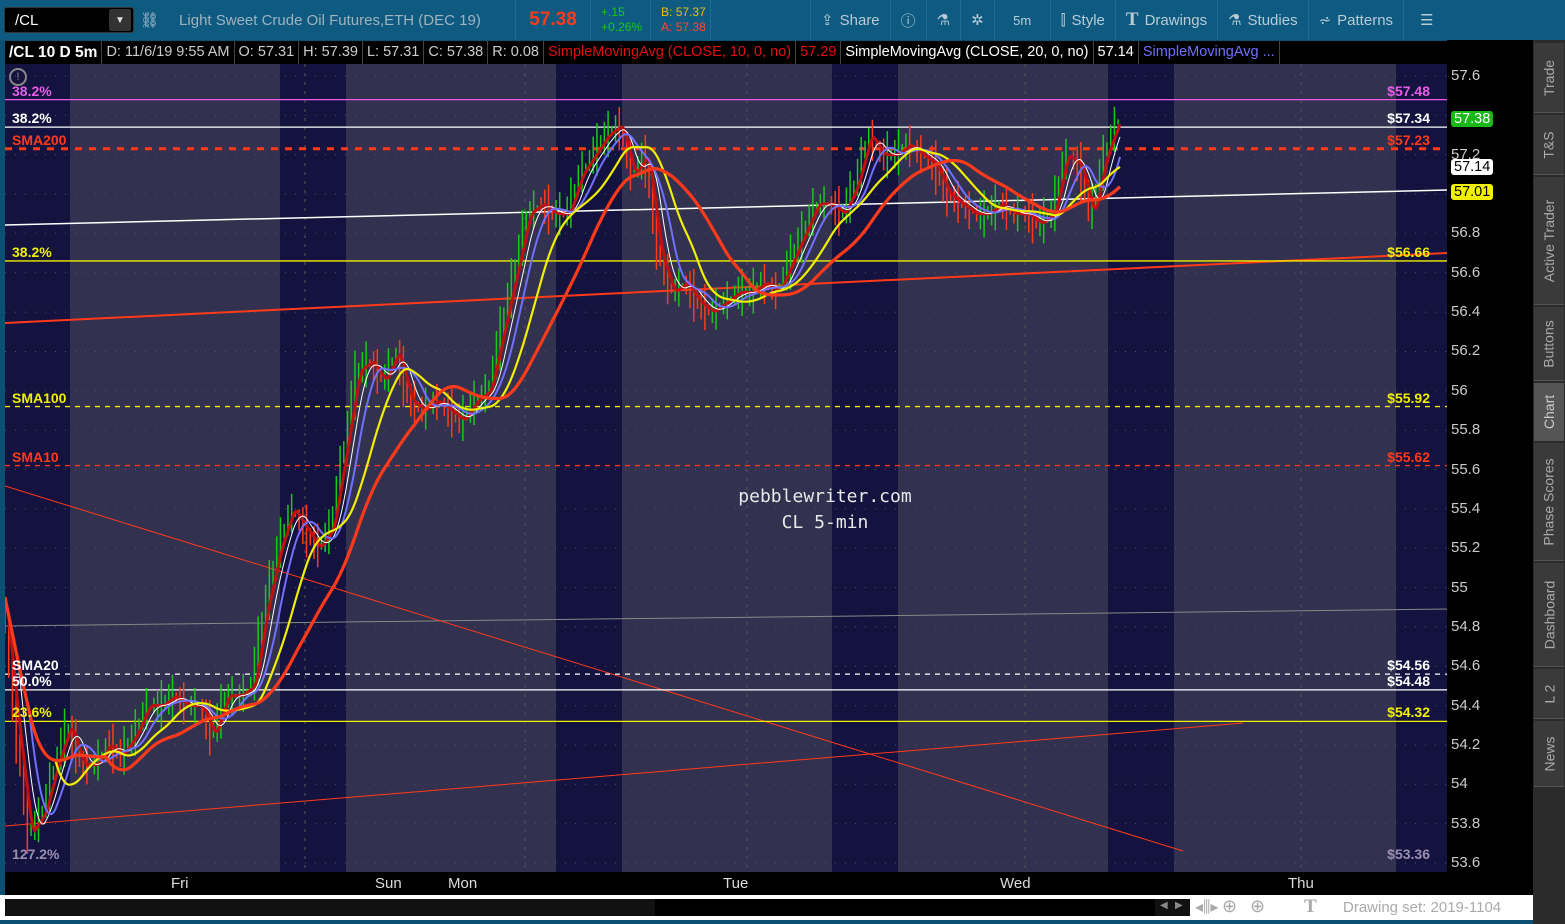 The width and height of the screenshot is (1565, 924). Describe the element at coordinates (1179, 905) in the screenshot. I see `scroll-right-icon: ▶` at that location.